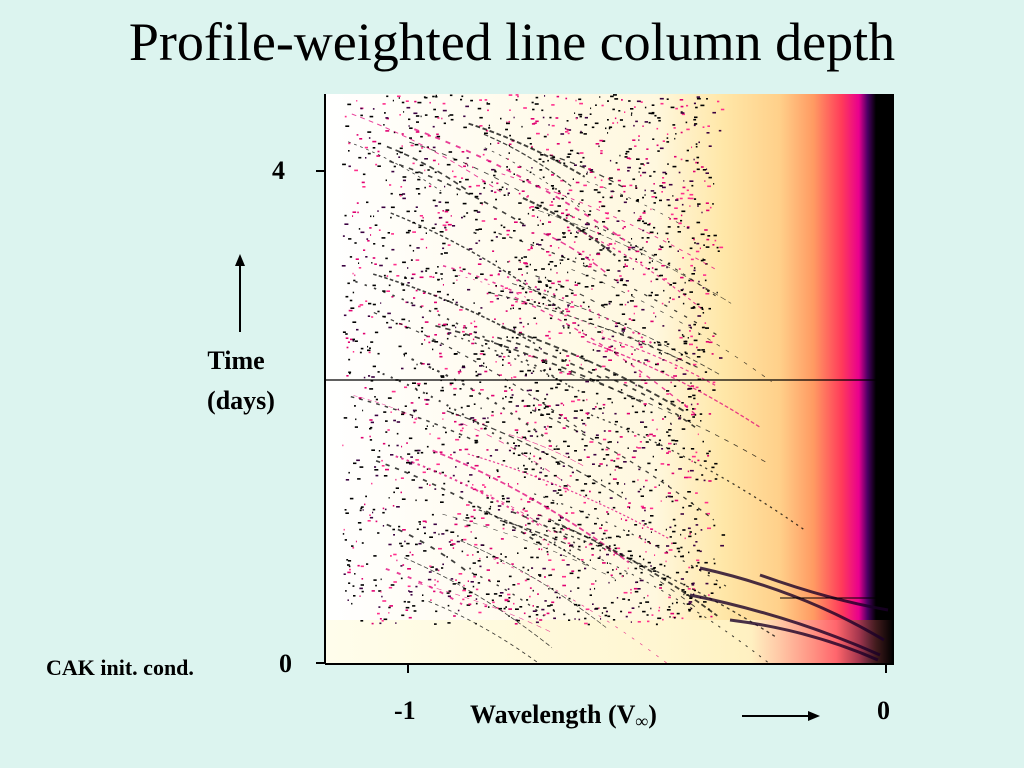  What do you see at coordinates (814, 716) in the screenshot?
I see `wavelength-arrow-head-icon` at bounding box center [814, 716].